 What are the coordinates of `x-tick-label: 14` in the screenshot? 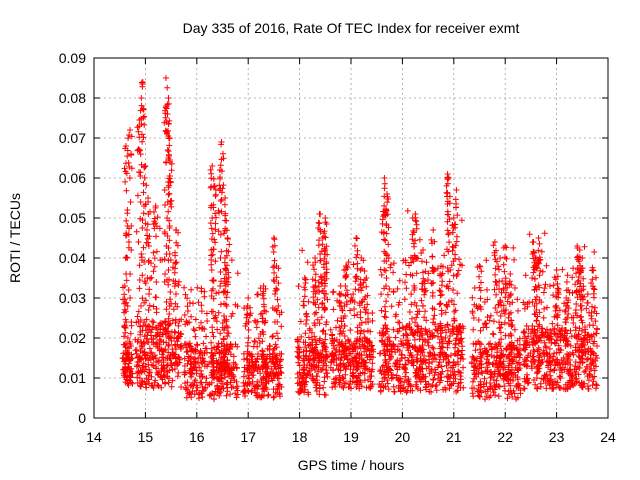 It's located at (94, 437).